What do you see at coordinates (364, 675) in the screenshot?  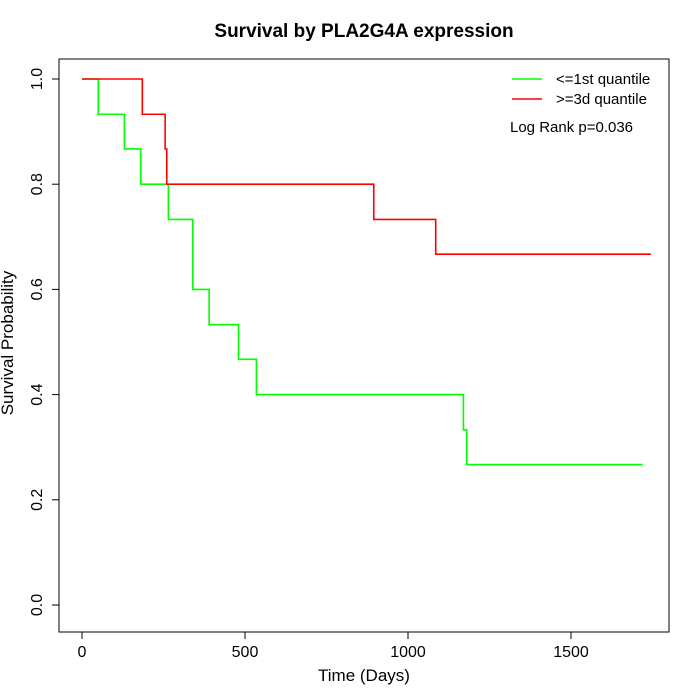 I see `x-axis-label: Time (Days)` at bounding box center [364, 675].